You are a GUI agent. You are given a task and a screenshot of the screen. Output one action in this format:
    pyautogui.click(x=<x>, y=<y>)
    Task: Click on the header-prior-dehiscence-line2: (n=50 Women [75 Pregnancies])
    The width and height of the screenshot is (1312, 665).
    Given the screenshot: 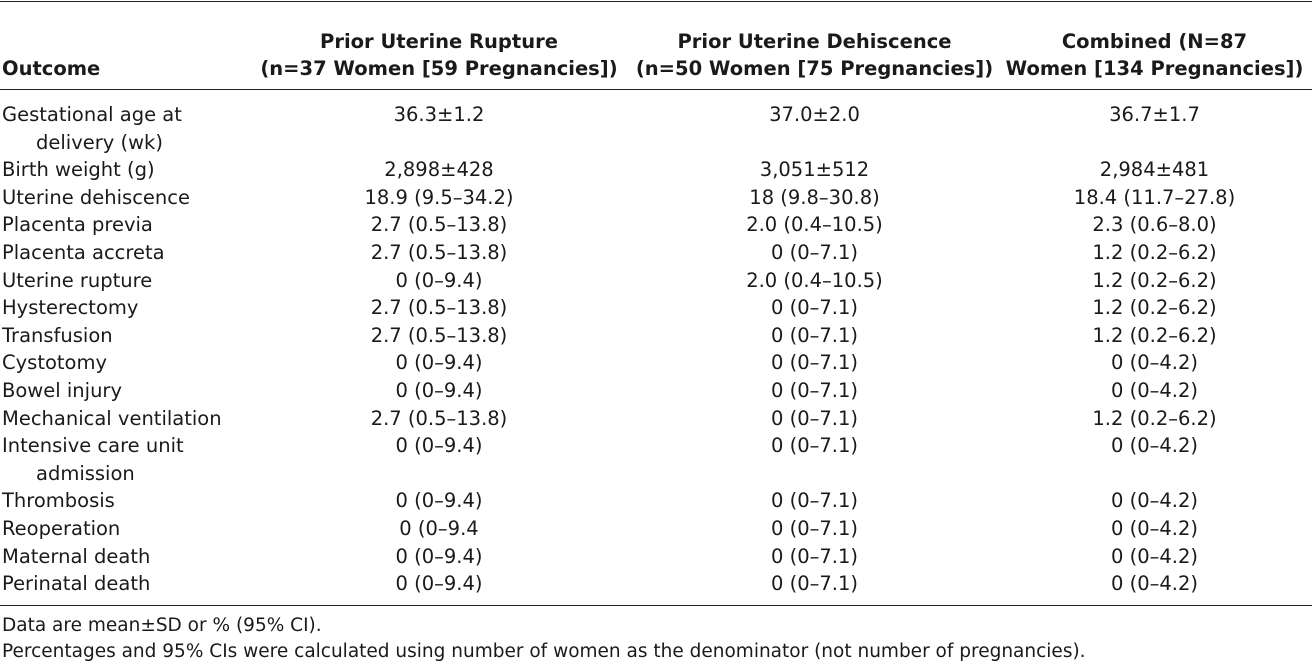 What is the action you would take?
    pyautogui.click(x=814, y=68)
    